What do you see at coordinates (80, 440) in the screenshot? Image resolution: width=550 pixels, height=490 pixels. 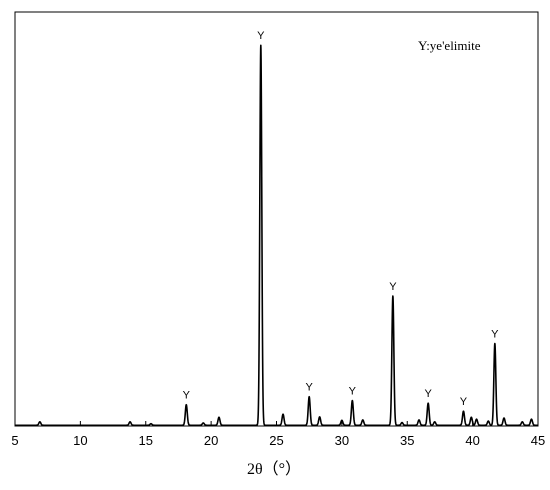 I see `x-tick-label-1: 10` at bounding box center [80, 440].